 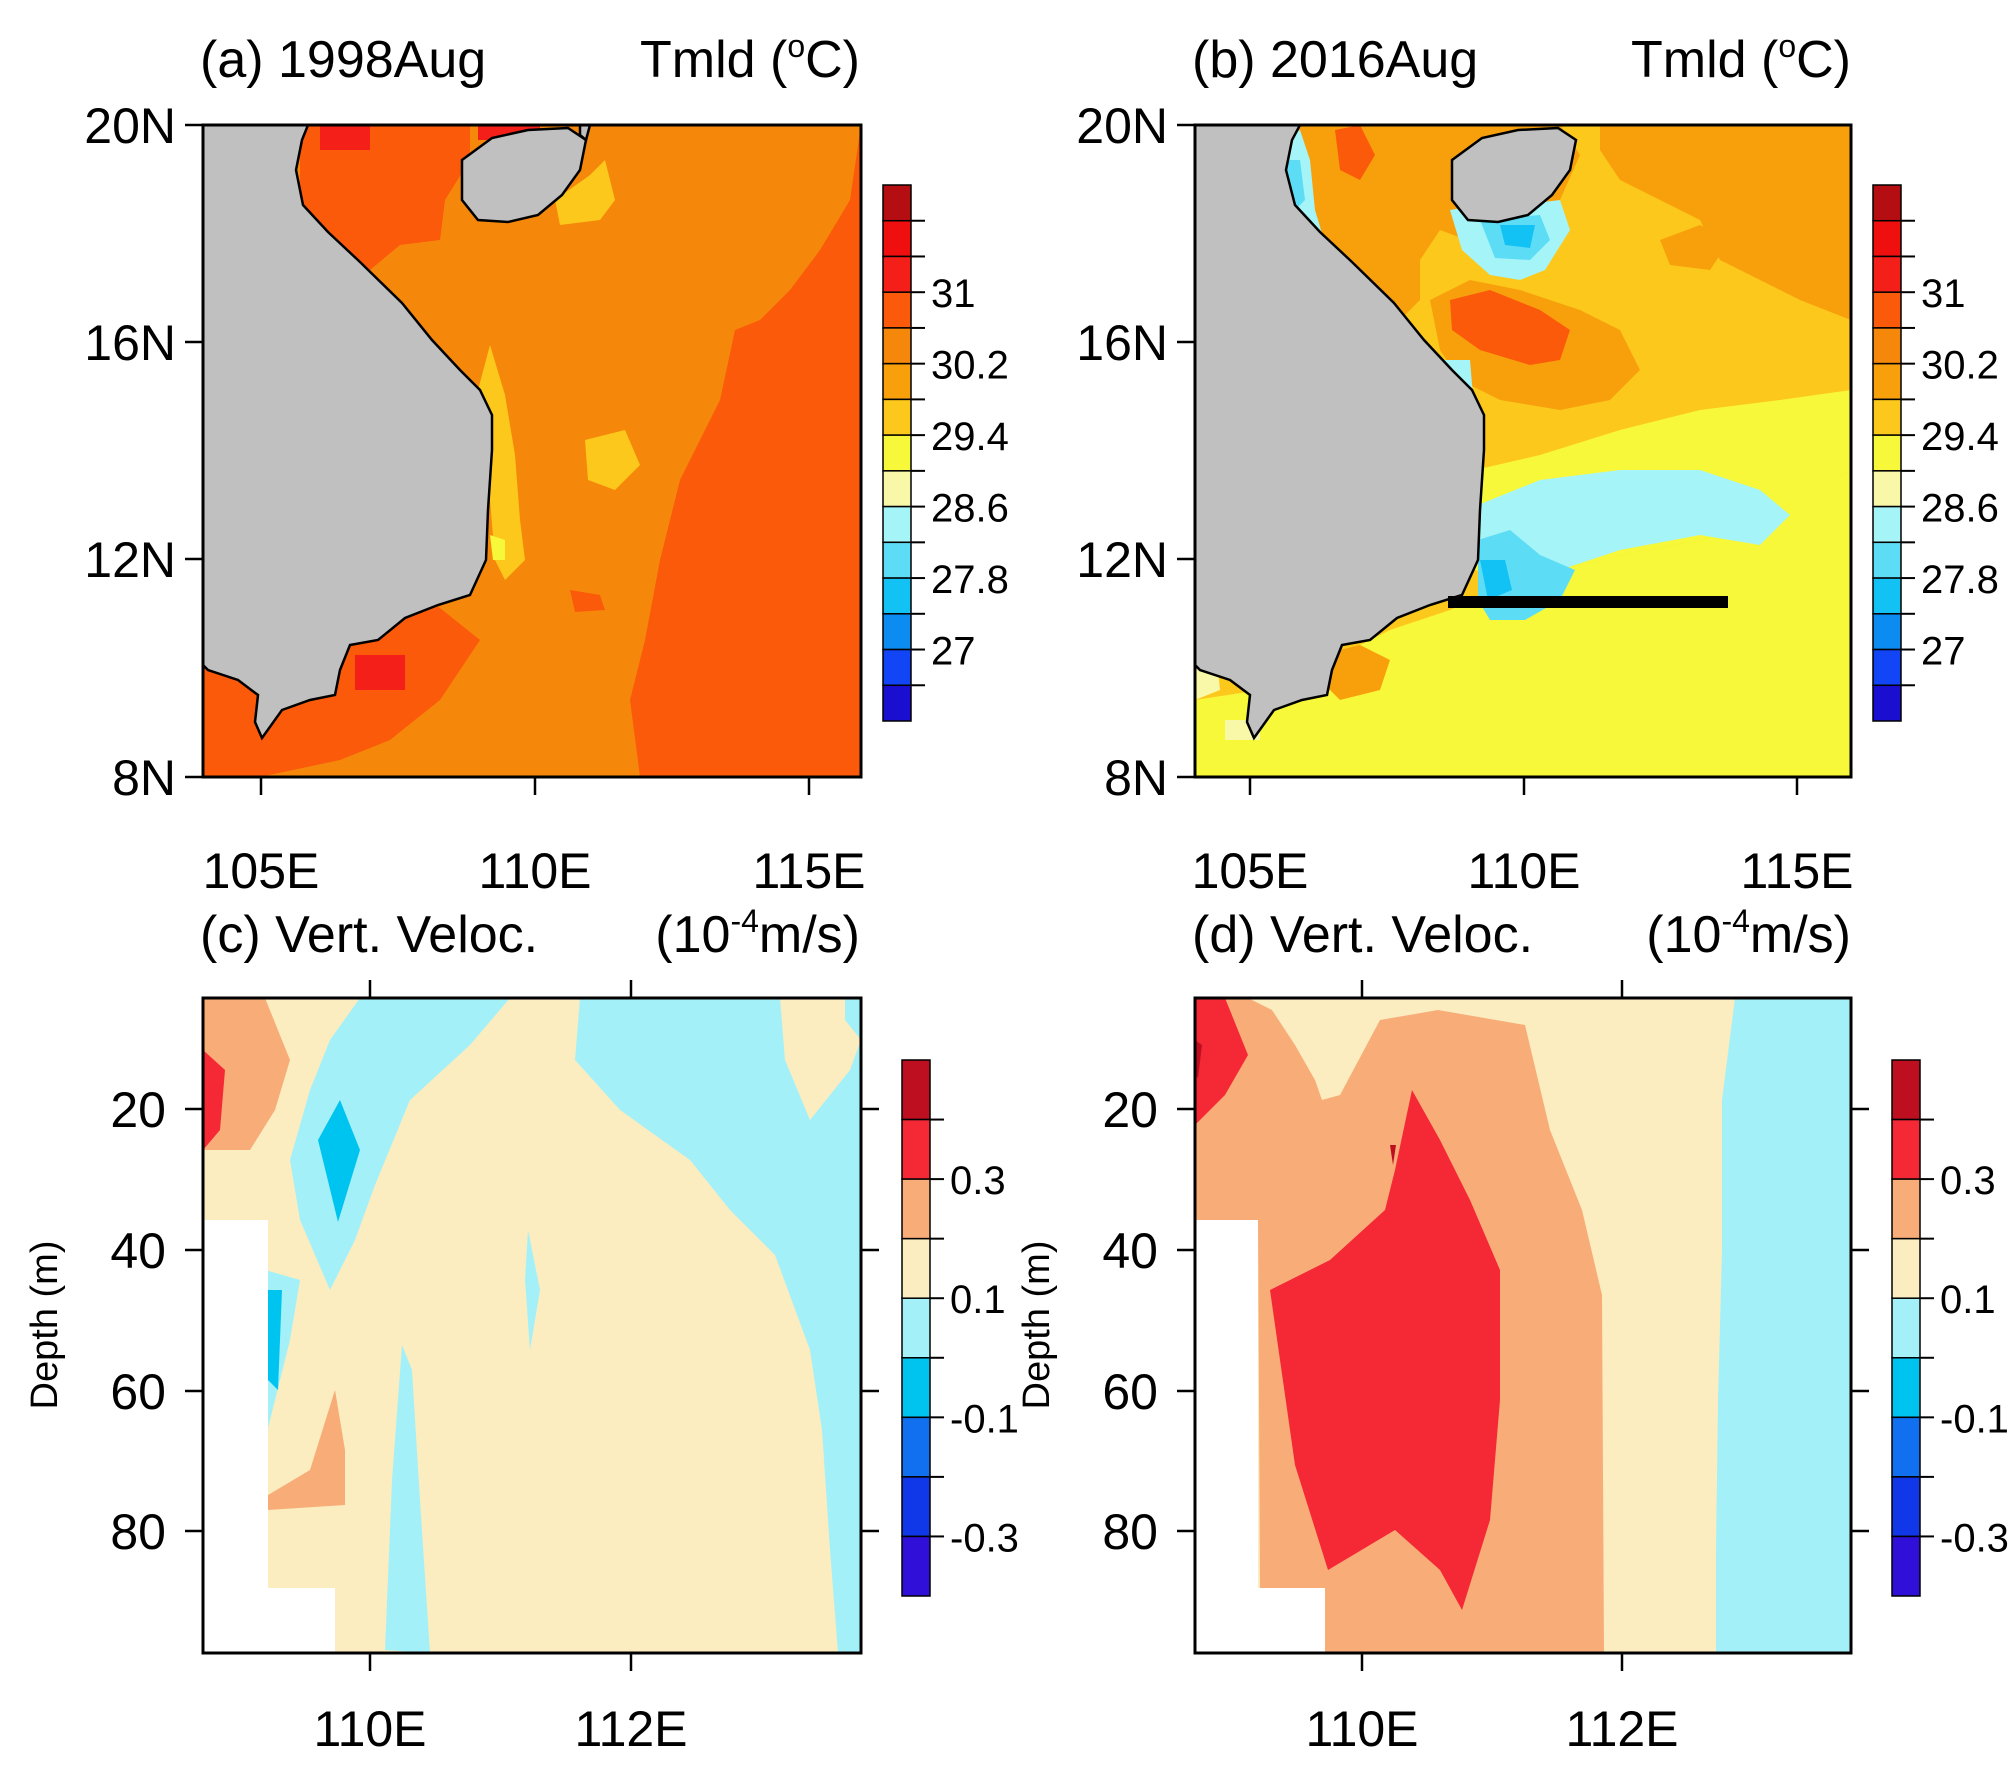 I want to click on panel-b-warm-blob, so click(x=1510, y=327).